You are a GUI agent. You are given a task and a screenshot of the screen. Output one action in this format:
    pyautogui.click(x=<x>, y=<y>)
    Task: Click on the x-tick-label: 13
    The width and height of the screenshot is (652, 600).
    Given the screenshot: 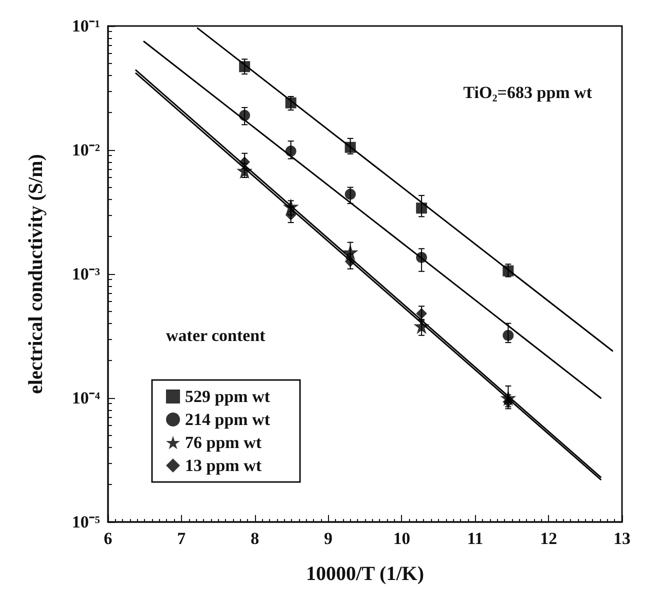 What is the action you would take?
    pyautogui.click(x=622, y=538)
    